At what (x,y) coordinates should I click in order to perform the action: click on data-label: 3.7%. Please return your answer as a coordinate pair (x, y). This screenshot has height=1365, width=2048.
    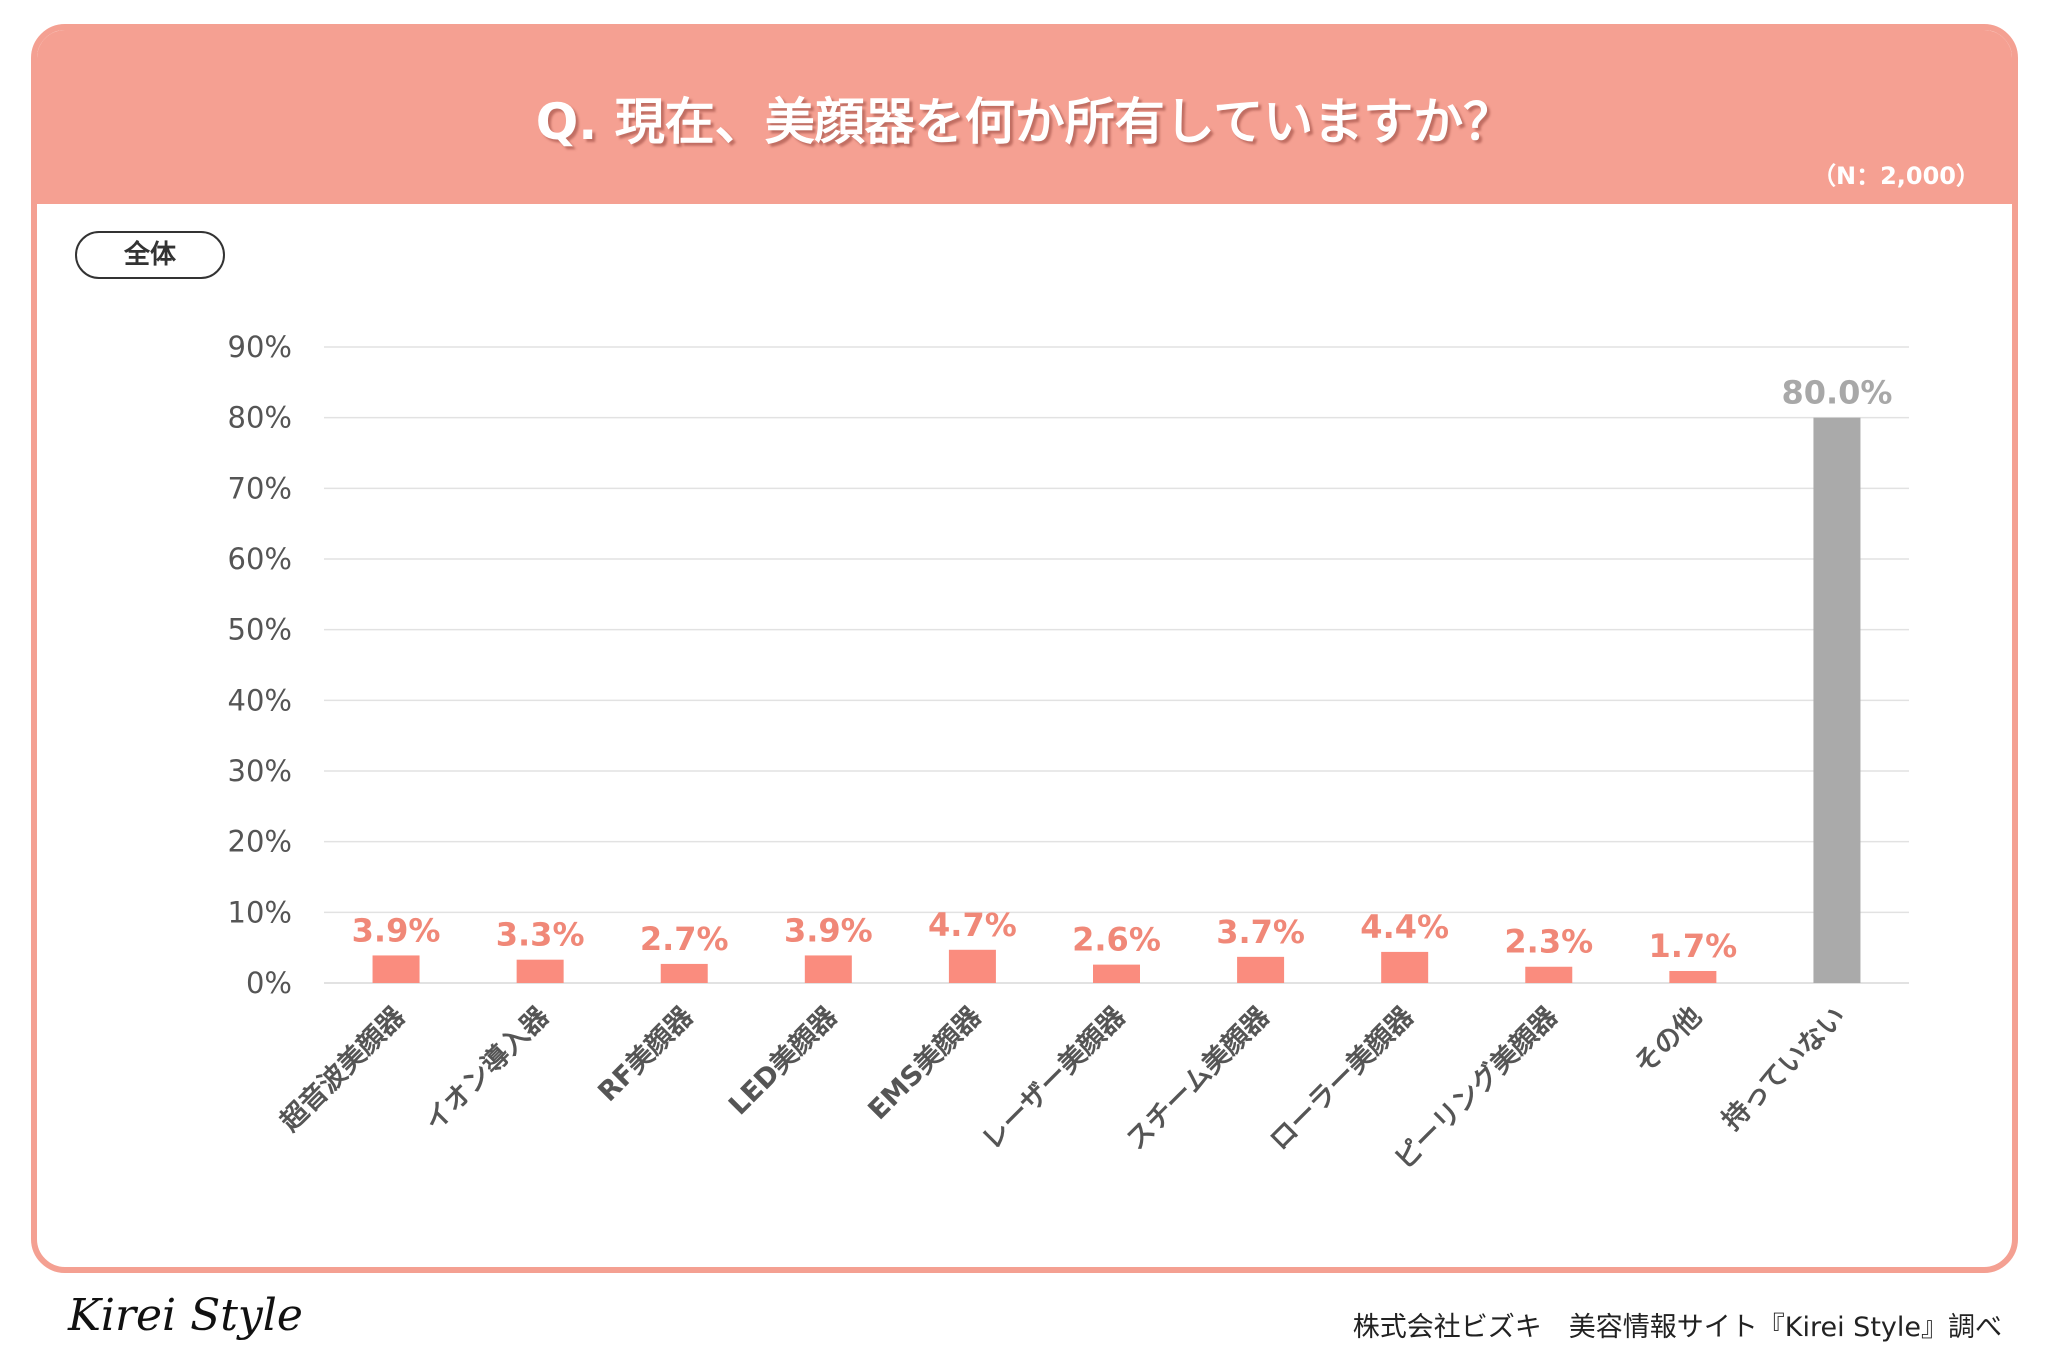
    Looking at the image, I should click on (1260, 932).